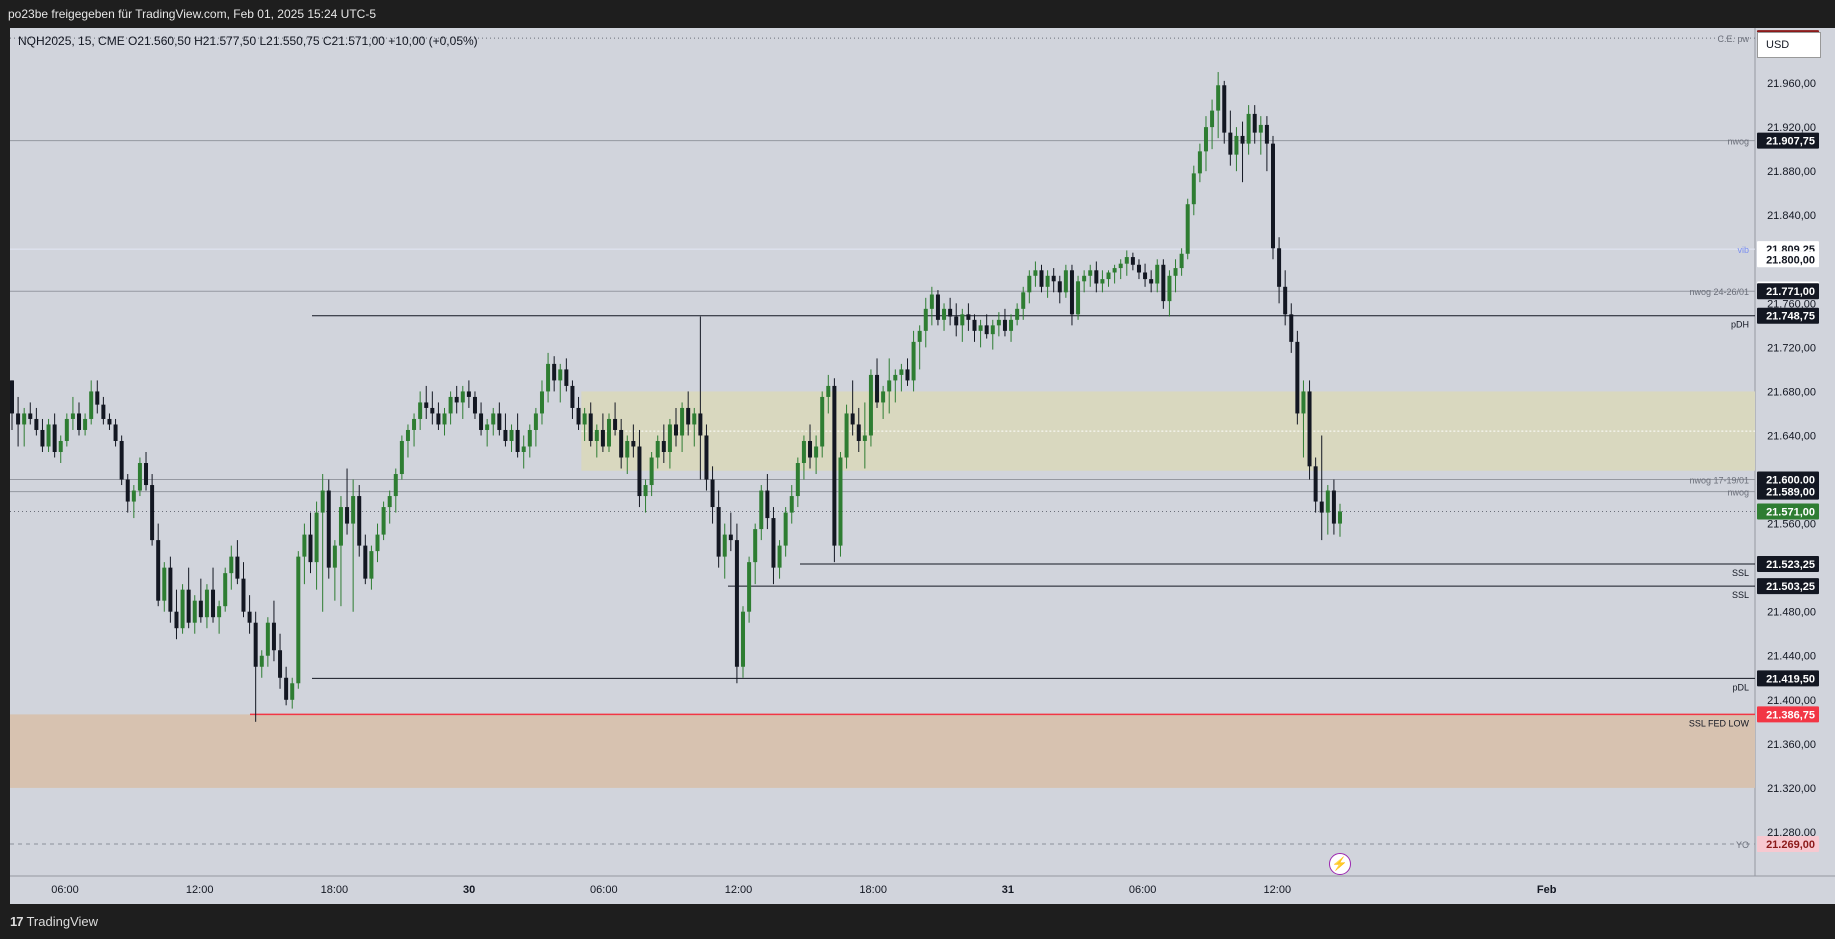 The image size is (1835, 939). What do you see at coordinates (882, 751) in the screenshot?
I see `ssl-fed-low-zone` at bounding box center [882, 751].